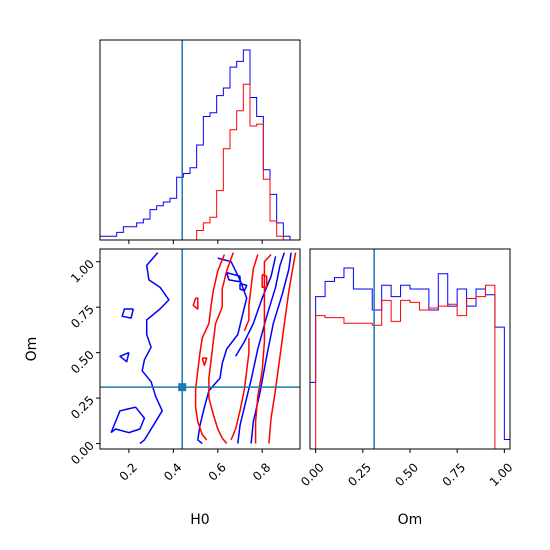 Image resolution: width=550 pixels, height=550 pixels. What do you see at coordinates (128, 471) in the screenshot?
I see `tick-label-h0: 0.2` at bounding box center [128, 471].